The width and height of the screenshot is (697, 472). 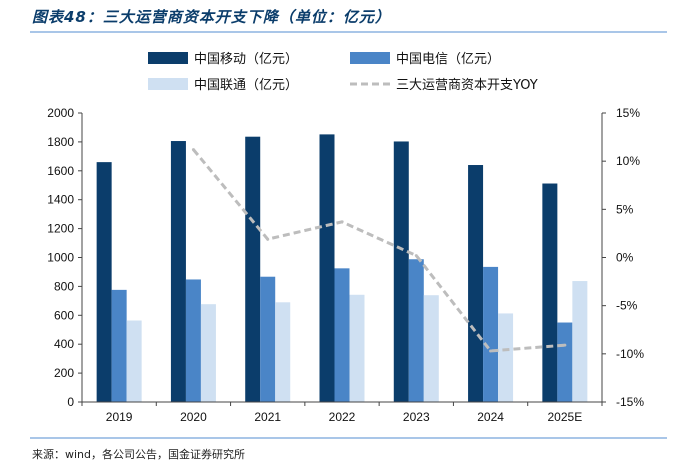 I want to click on bar-s2-2021, so click(x=283, y=352).